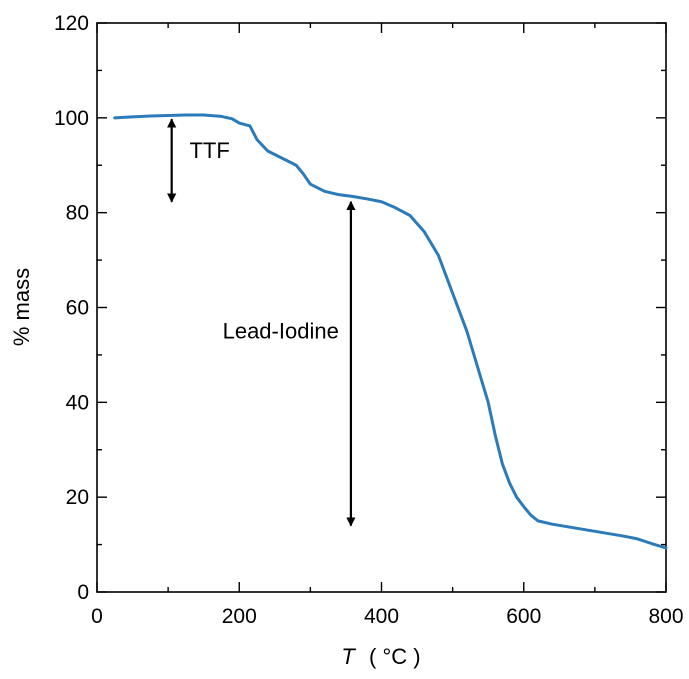  What do you see at coordinates (77, 308) in the screenshot?
I see `y-tick-label: 60` at bounding box center [77, 308].